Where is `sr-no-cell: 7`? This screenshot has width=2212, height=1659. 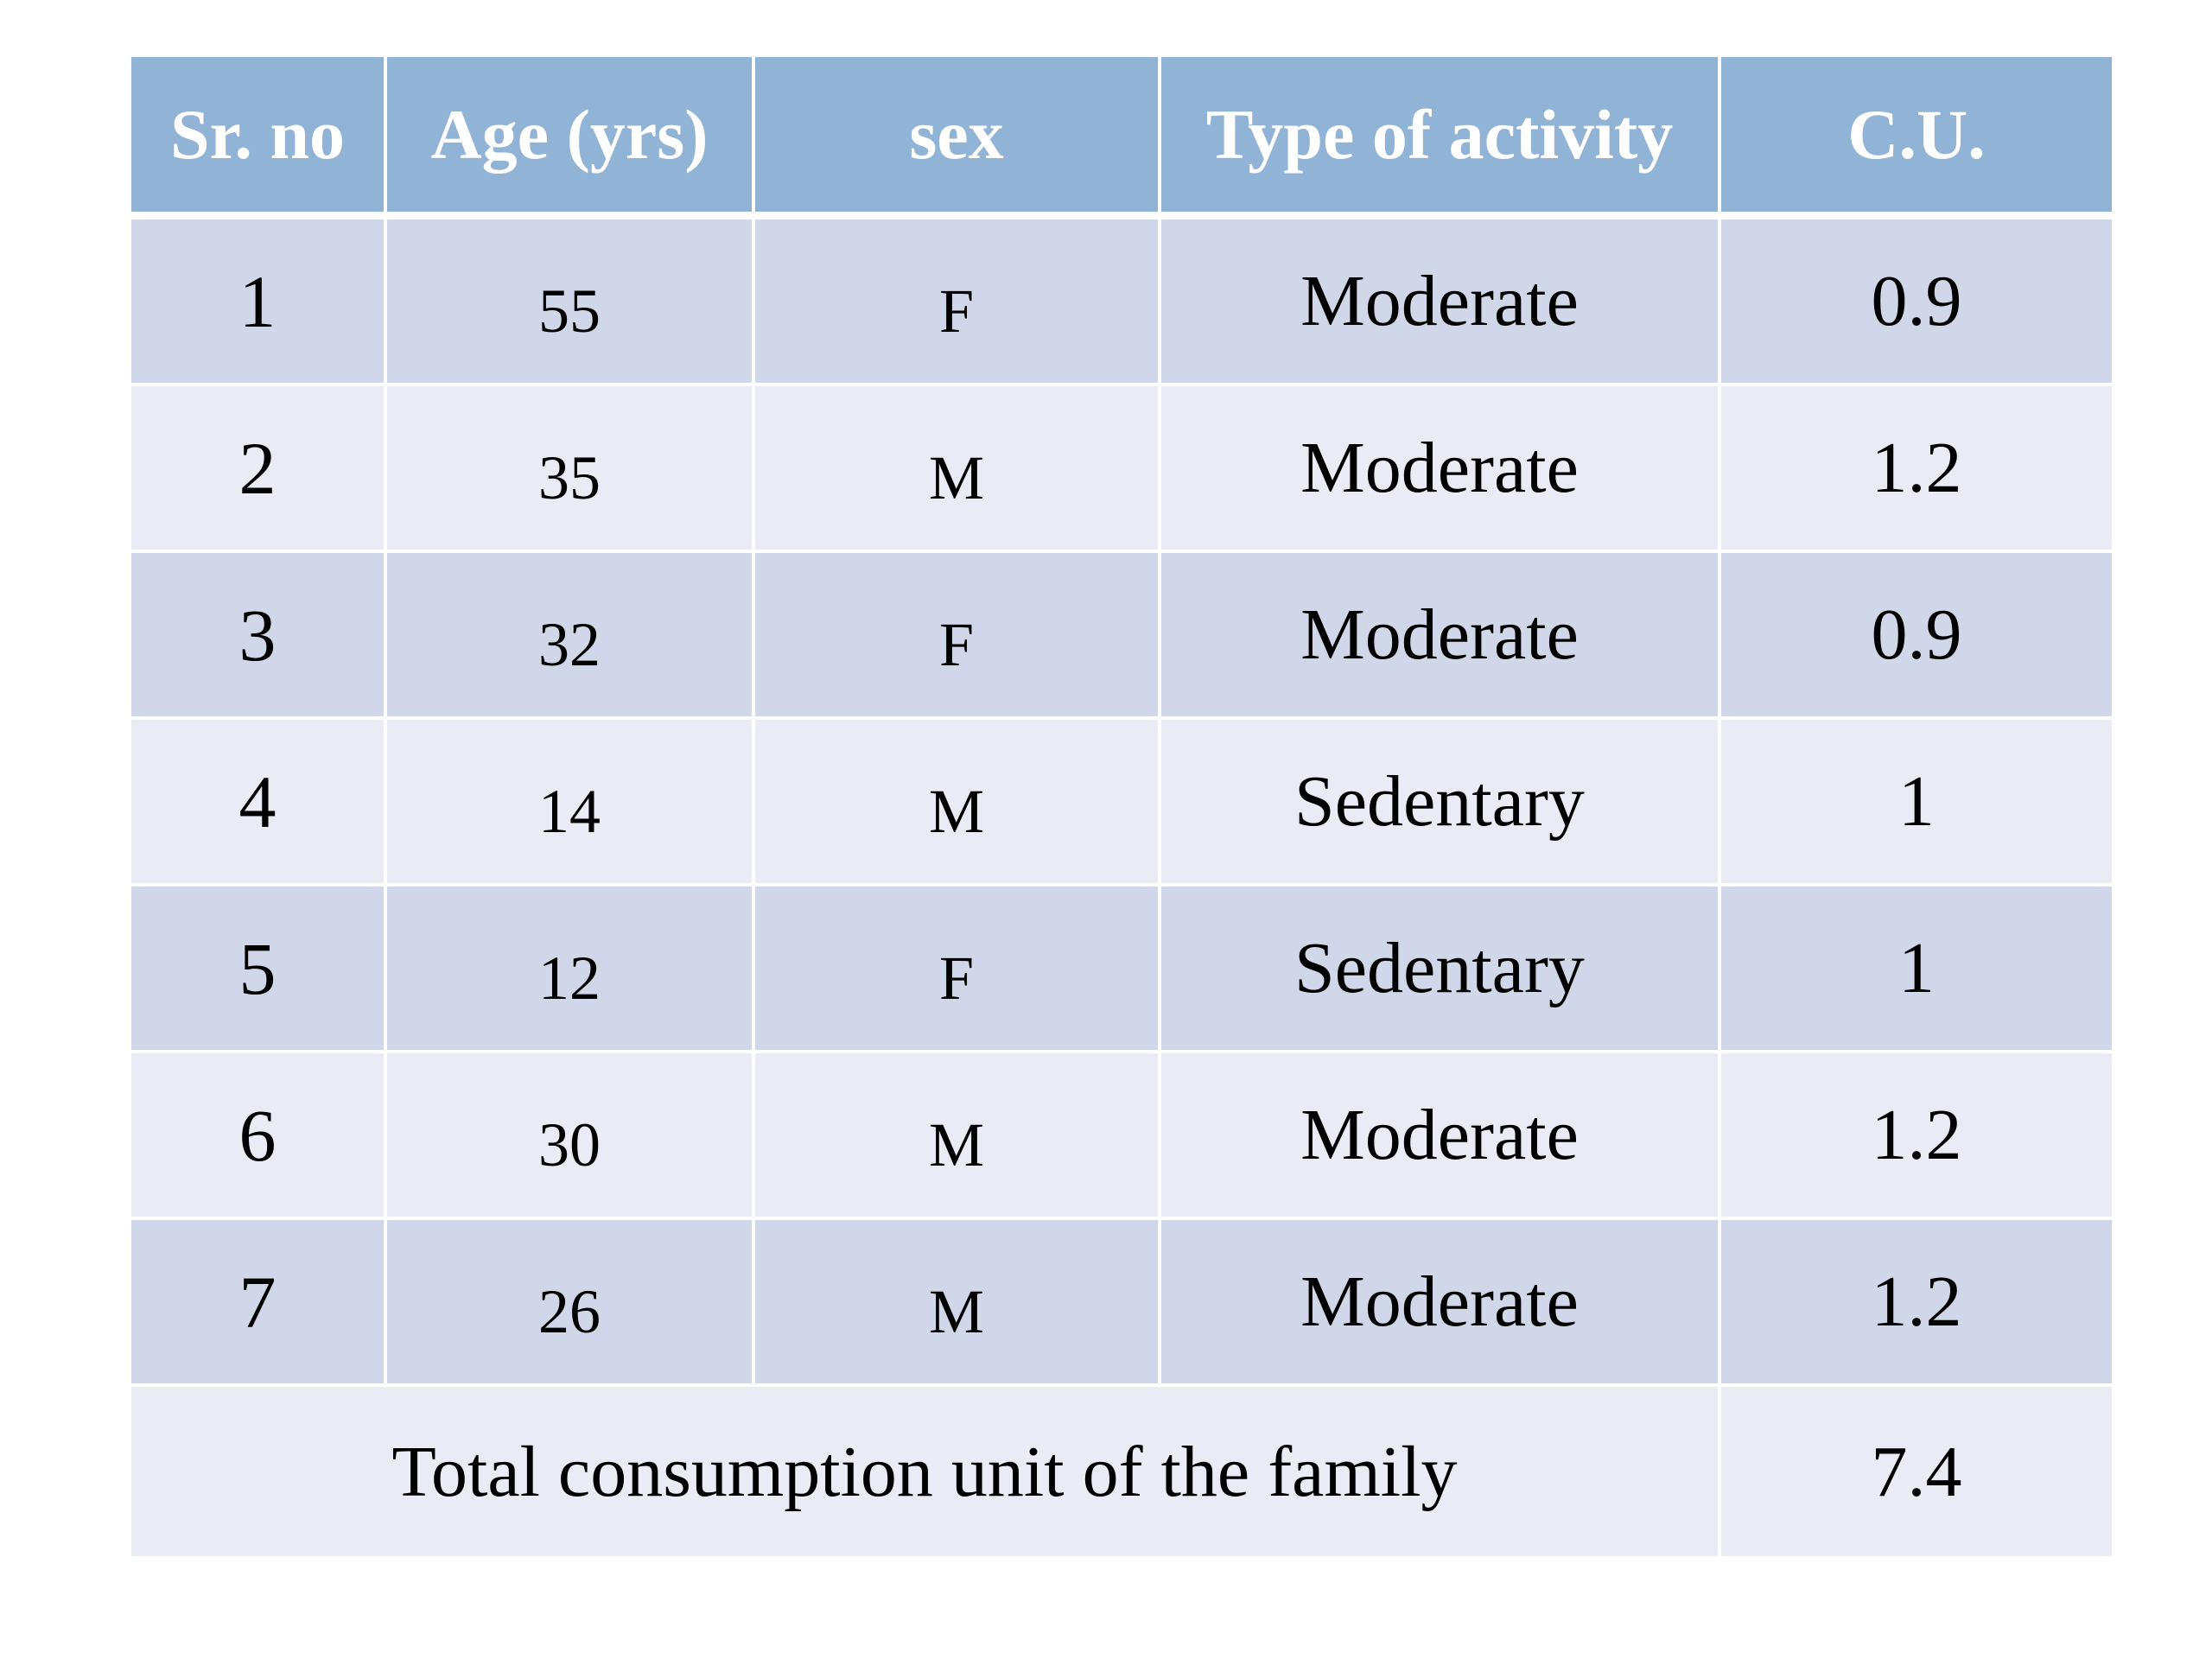
sr-no-cell: 7 is located at coordinates (259, 1303).